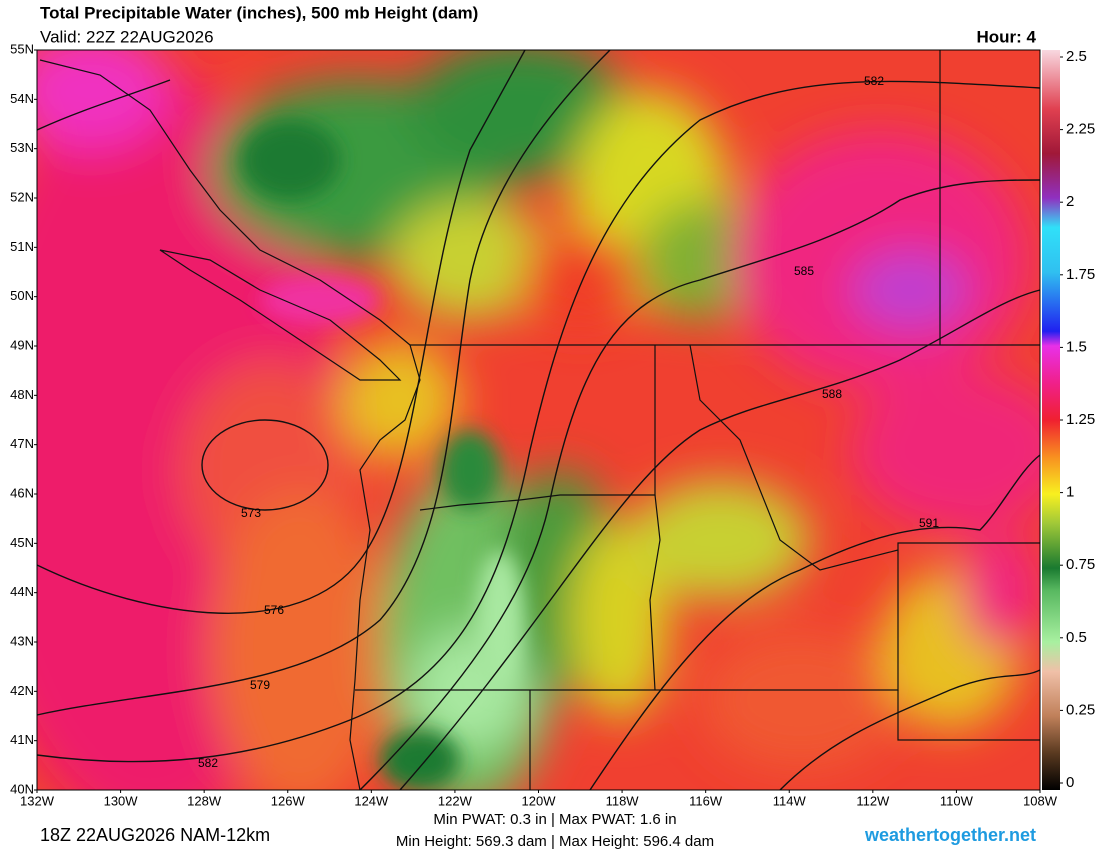 The width and height of the screenshot is (1100, 850). I want to click on colorbar-label: 1.75, so click(1080, 274).